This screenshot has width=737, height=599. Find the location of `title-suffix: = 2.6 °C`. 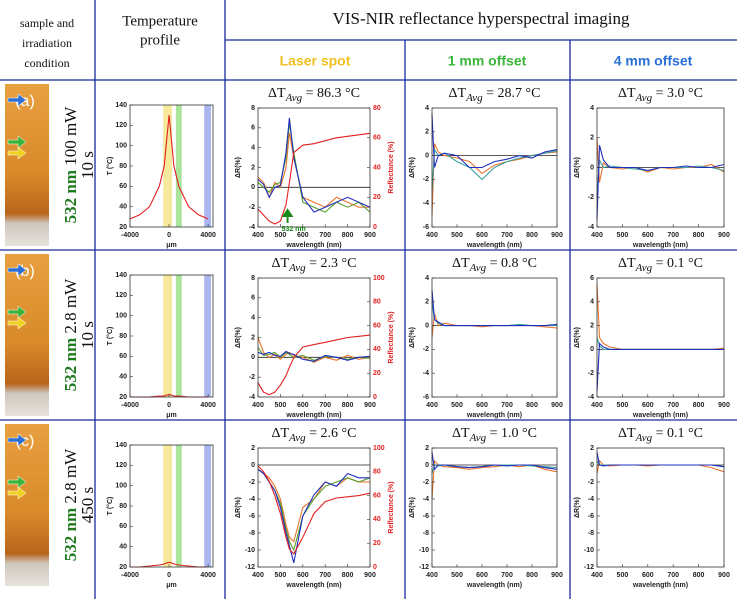

title-suffix: = 2.6 °C is located at coordinates (331, 433).